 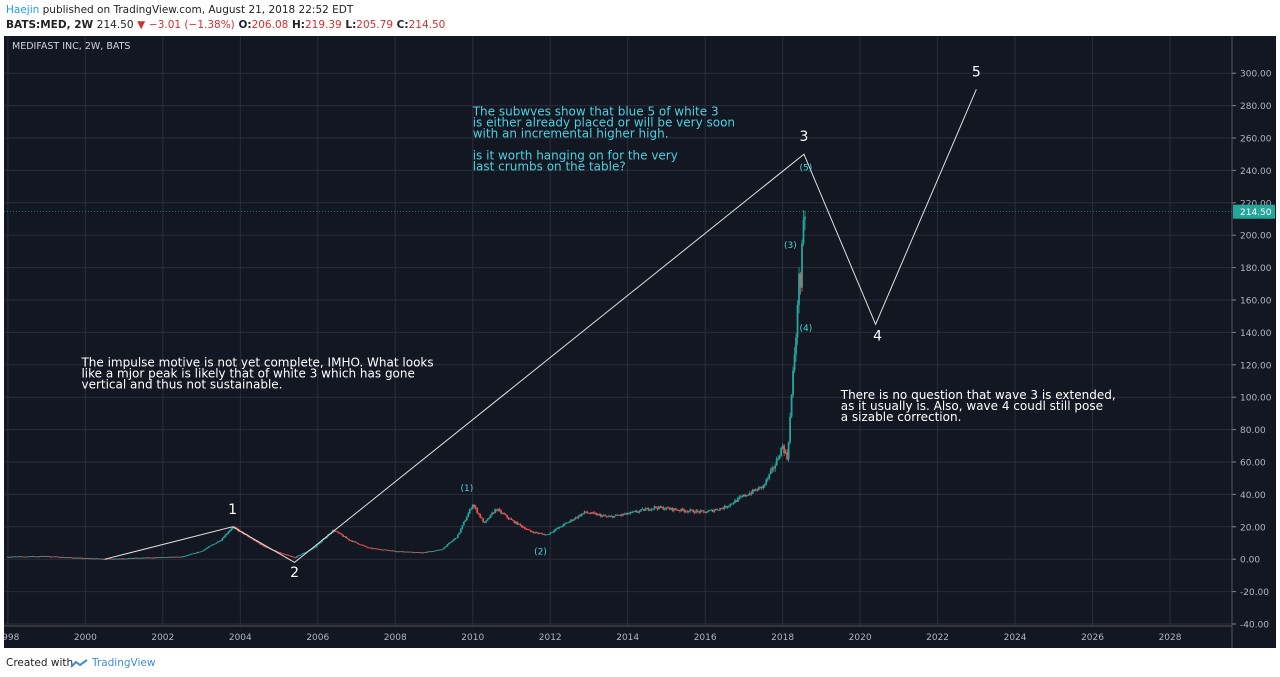 I want to click on high-value: 219.39, so click(x=323, y=25).